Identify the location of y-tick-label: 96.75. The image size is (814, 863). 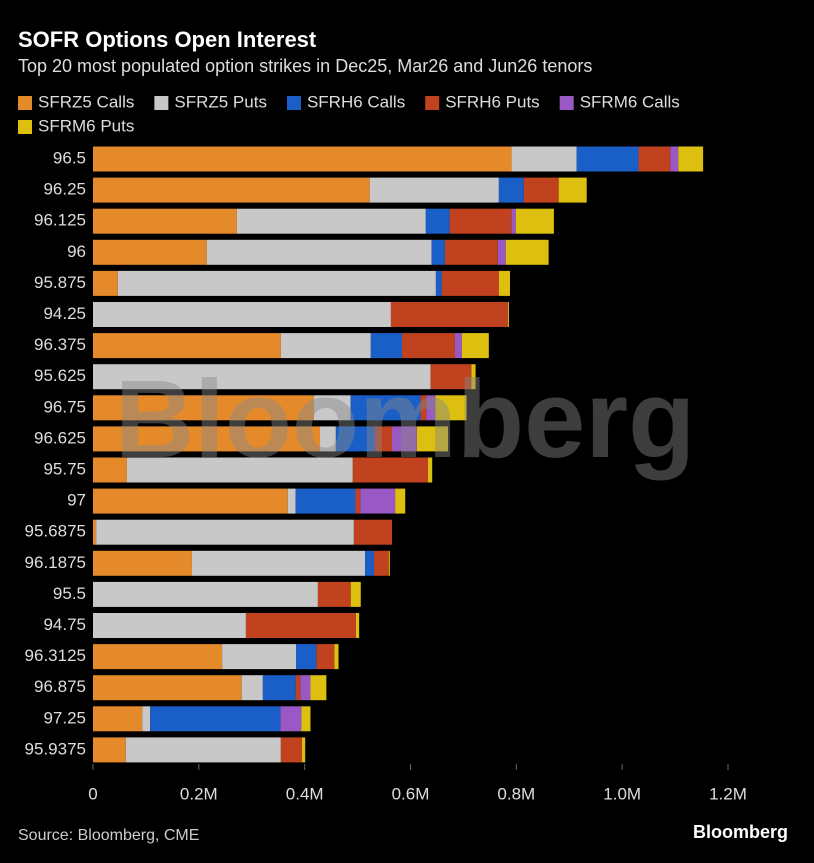
(64, 406).